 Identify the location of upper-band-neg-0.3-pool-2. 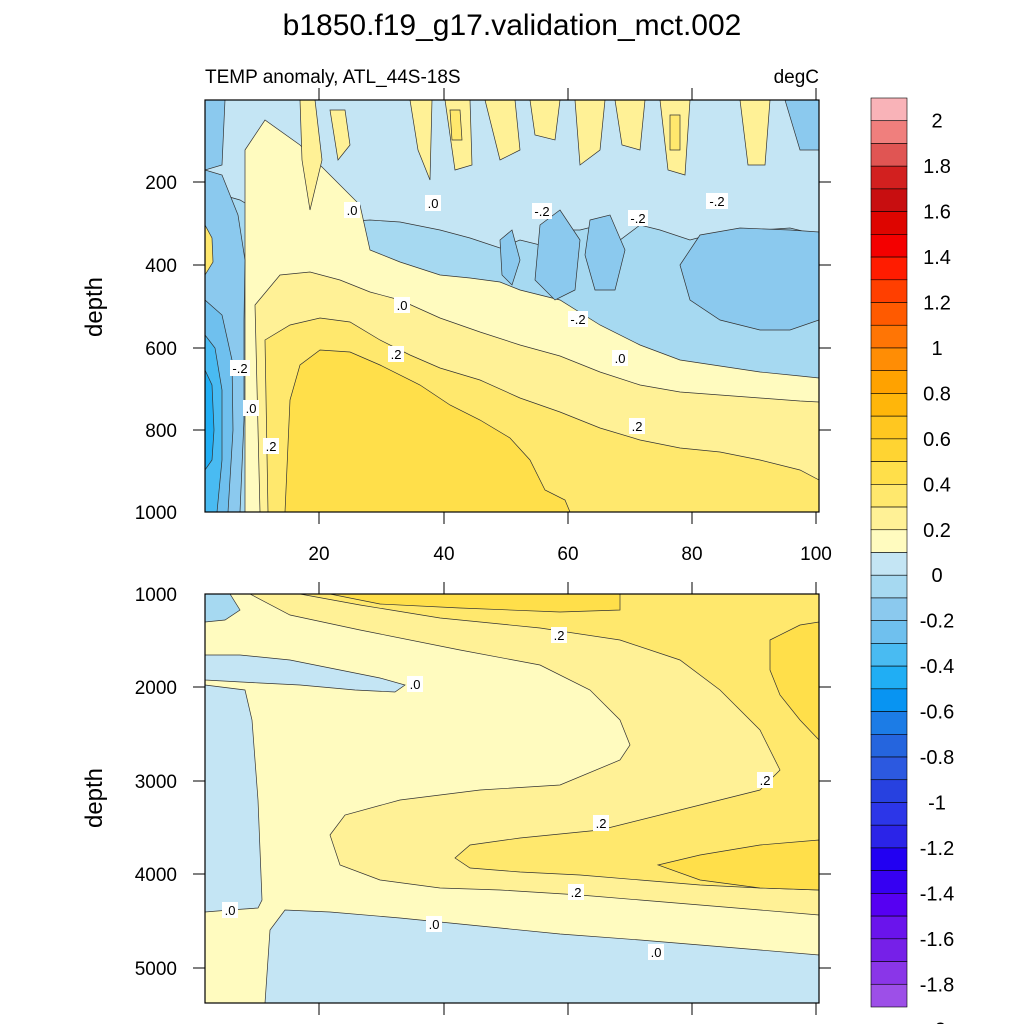
(605, 252).